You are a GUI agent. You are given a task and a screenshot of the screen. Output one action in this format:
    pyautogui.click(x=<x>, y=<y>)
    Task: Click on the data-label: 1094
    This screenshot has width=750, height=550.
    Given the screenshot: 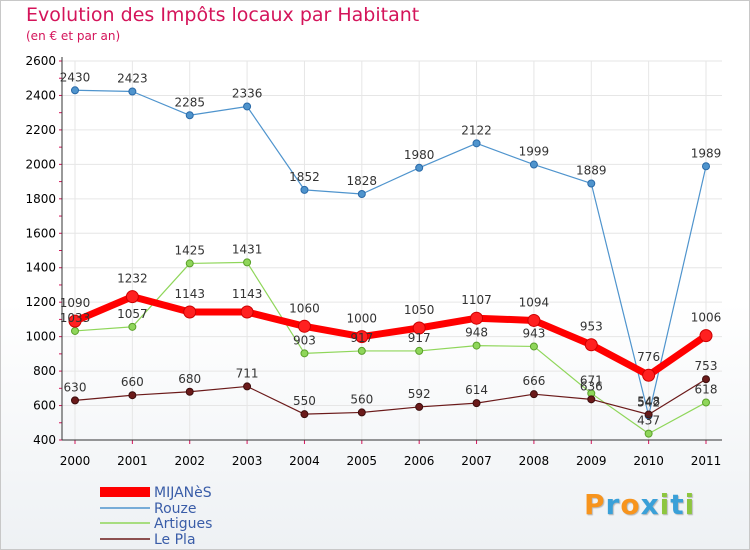 What is the action you would take?
    pyautogui.click(x=534, y=302)
    